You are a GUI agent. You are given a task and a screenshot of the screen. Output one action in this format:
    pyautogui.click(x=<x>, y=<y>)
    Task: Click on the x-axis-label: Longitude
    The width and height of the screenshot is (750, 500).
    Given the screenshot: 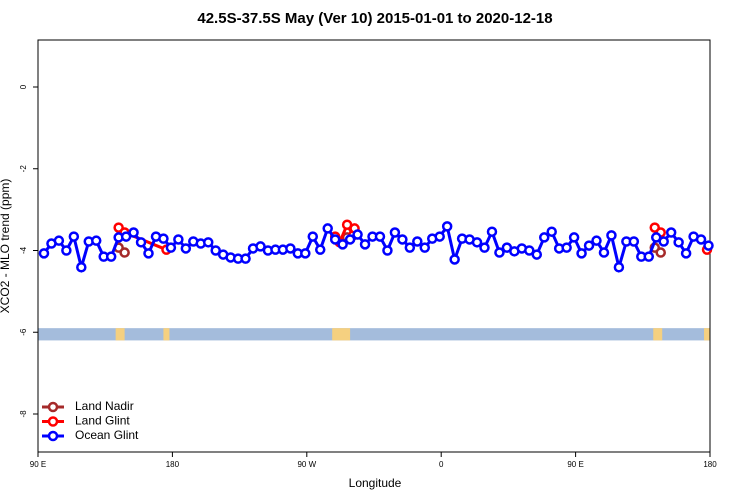 What is the action you would take?
    pyautogui.click(x=375, y=483)
    